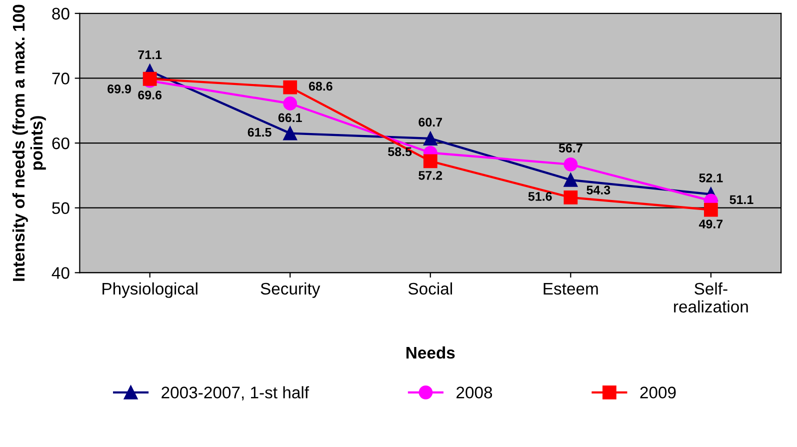  What do you see at coordinates (290, 117) in the screenshot?
I see `data-label: 66.1` at bounding box center [290, 117].